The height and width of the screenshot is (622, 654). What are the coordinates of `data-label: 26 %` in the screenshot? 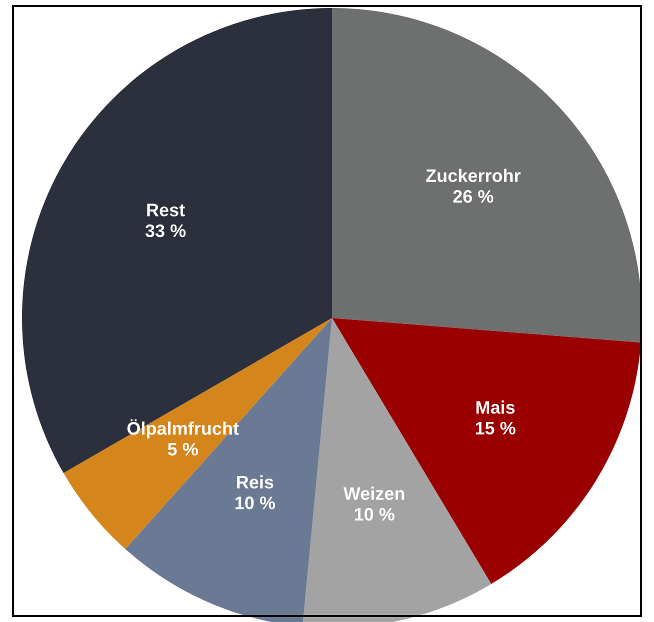 It's located at (473, 196).